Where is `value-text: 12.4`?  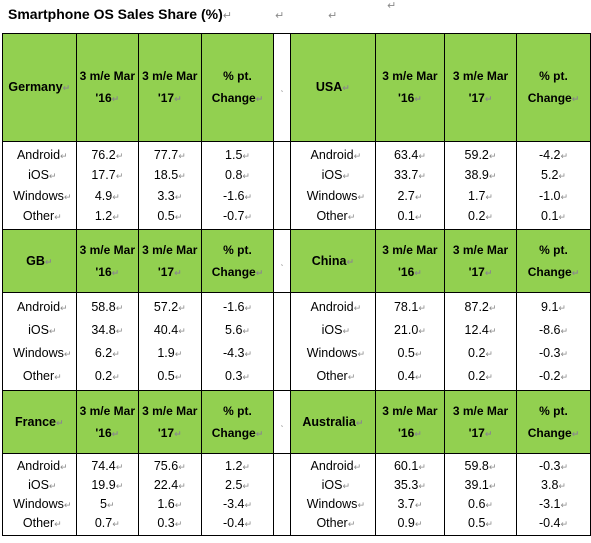
value-text: 12.4 is located at coordinates (476, 329).